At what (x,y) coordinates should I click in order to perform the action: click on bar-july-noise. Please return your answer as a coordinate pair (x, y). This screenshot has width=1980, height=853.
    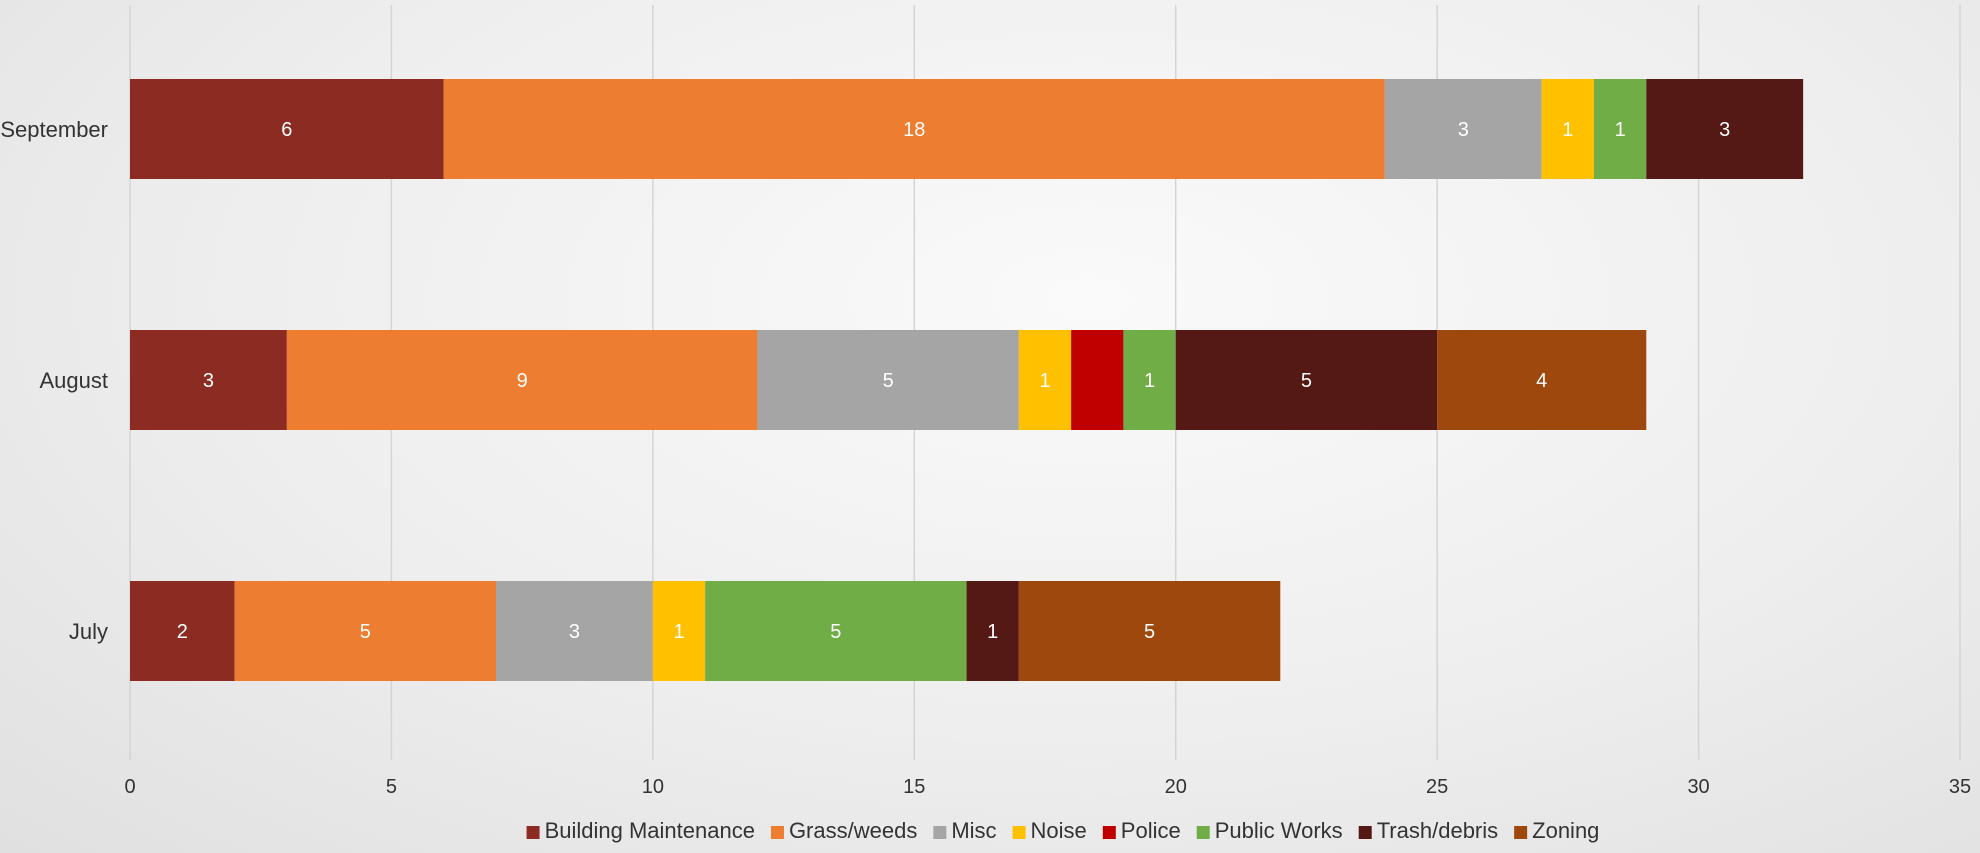
    Looking at the image, I should click on (679, 631).